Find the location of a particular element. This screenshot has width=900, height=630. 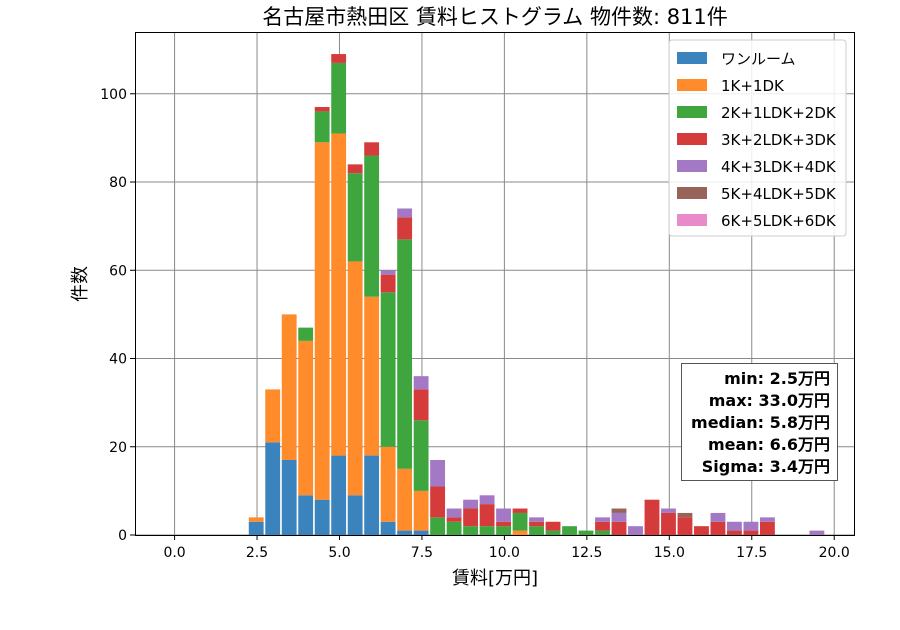

y-axis-label: 件数 is located at coordinates (80, 284).